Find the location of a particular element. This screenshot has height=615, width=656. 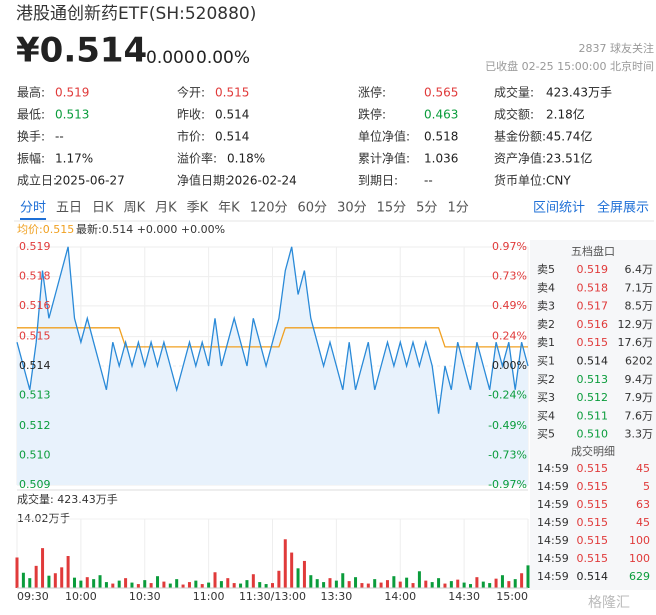

stat-value: 0.519 is located at coordinates (72, 93).